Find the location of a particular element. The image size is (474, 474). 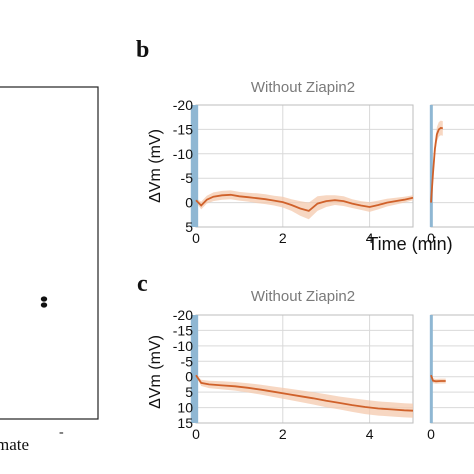

panel-c-ylabel: ΔVm (mV) is located at coordinates (155, 372).